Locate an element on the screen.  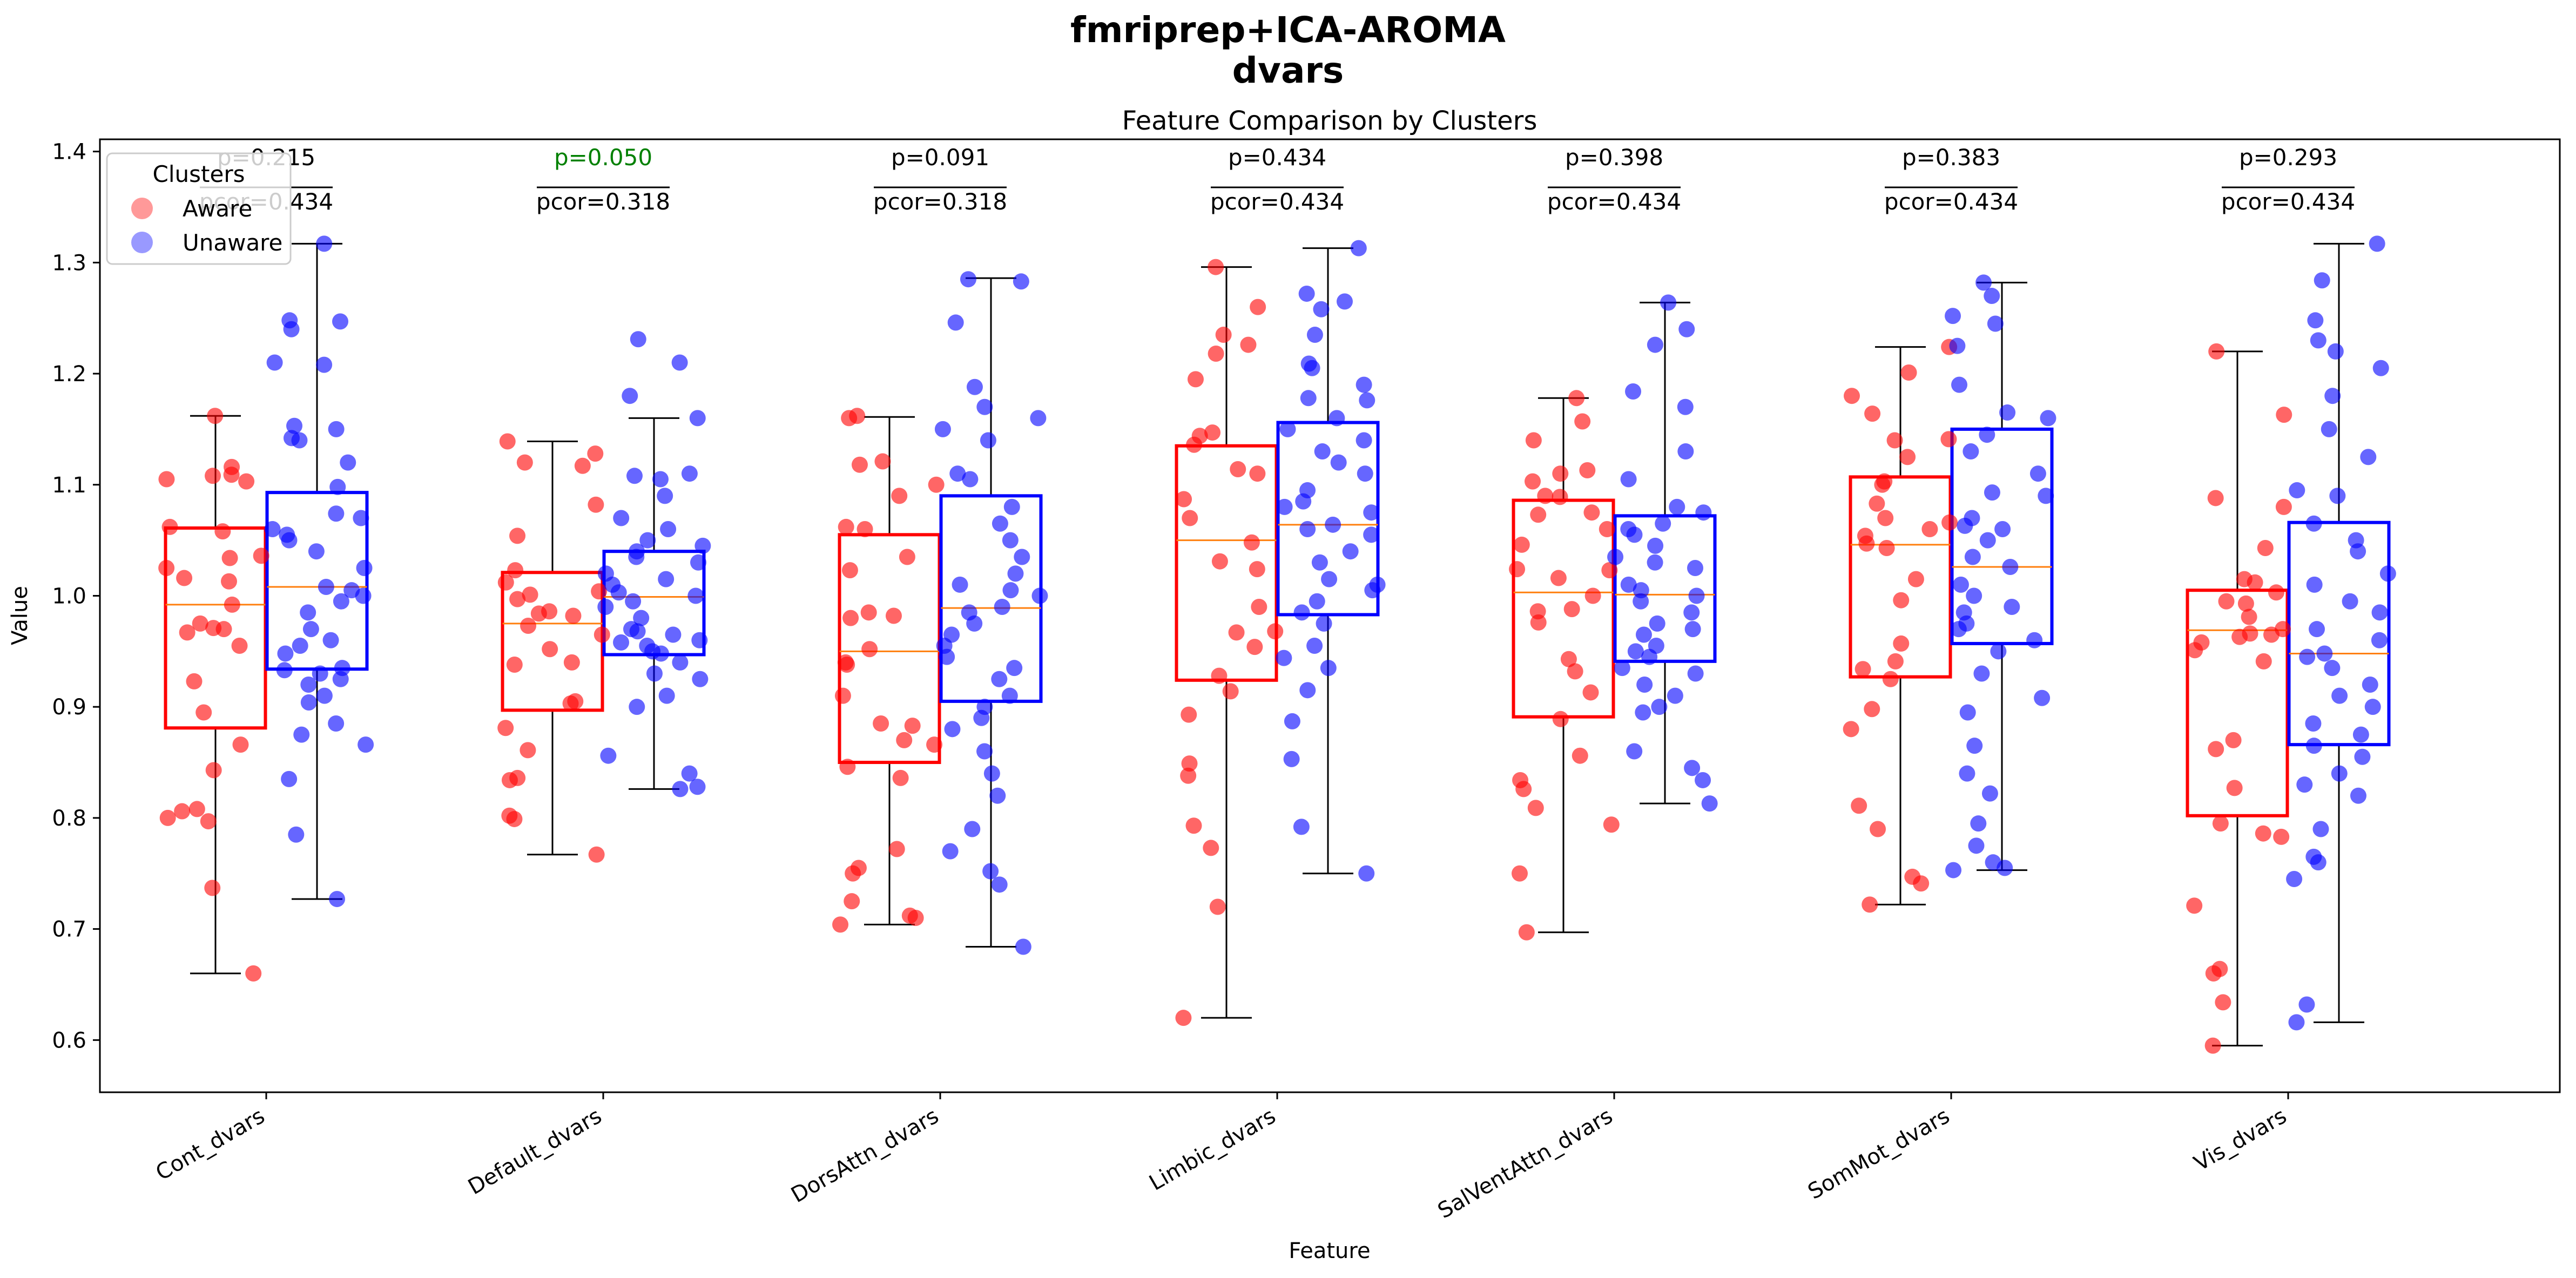
figure-suptitle-line2: dvars is located at coordinates (1288, 70).